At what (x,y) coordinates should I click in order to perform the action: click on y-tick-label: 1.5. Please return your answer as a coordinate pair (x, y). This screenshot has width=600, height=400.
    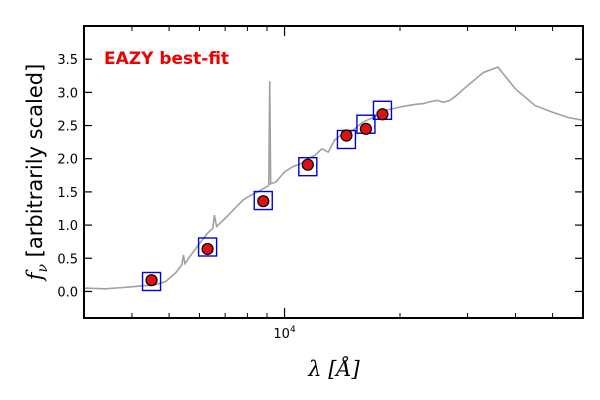
    Looking at the image, I should click on (67, 193).